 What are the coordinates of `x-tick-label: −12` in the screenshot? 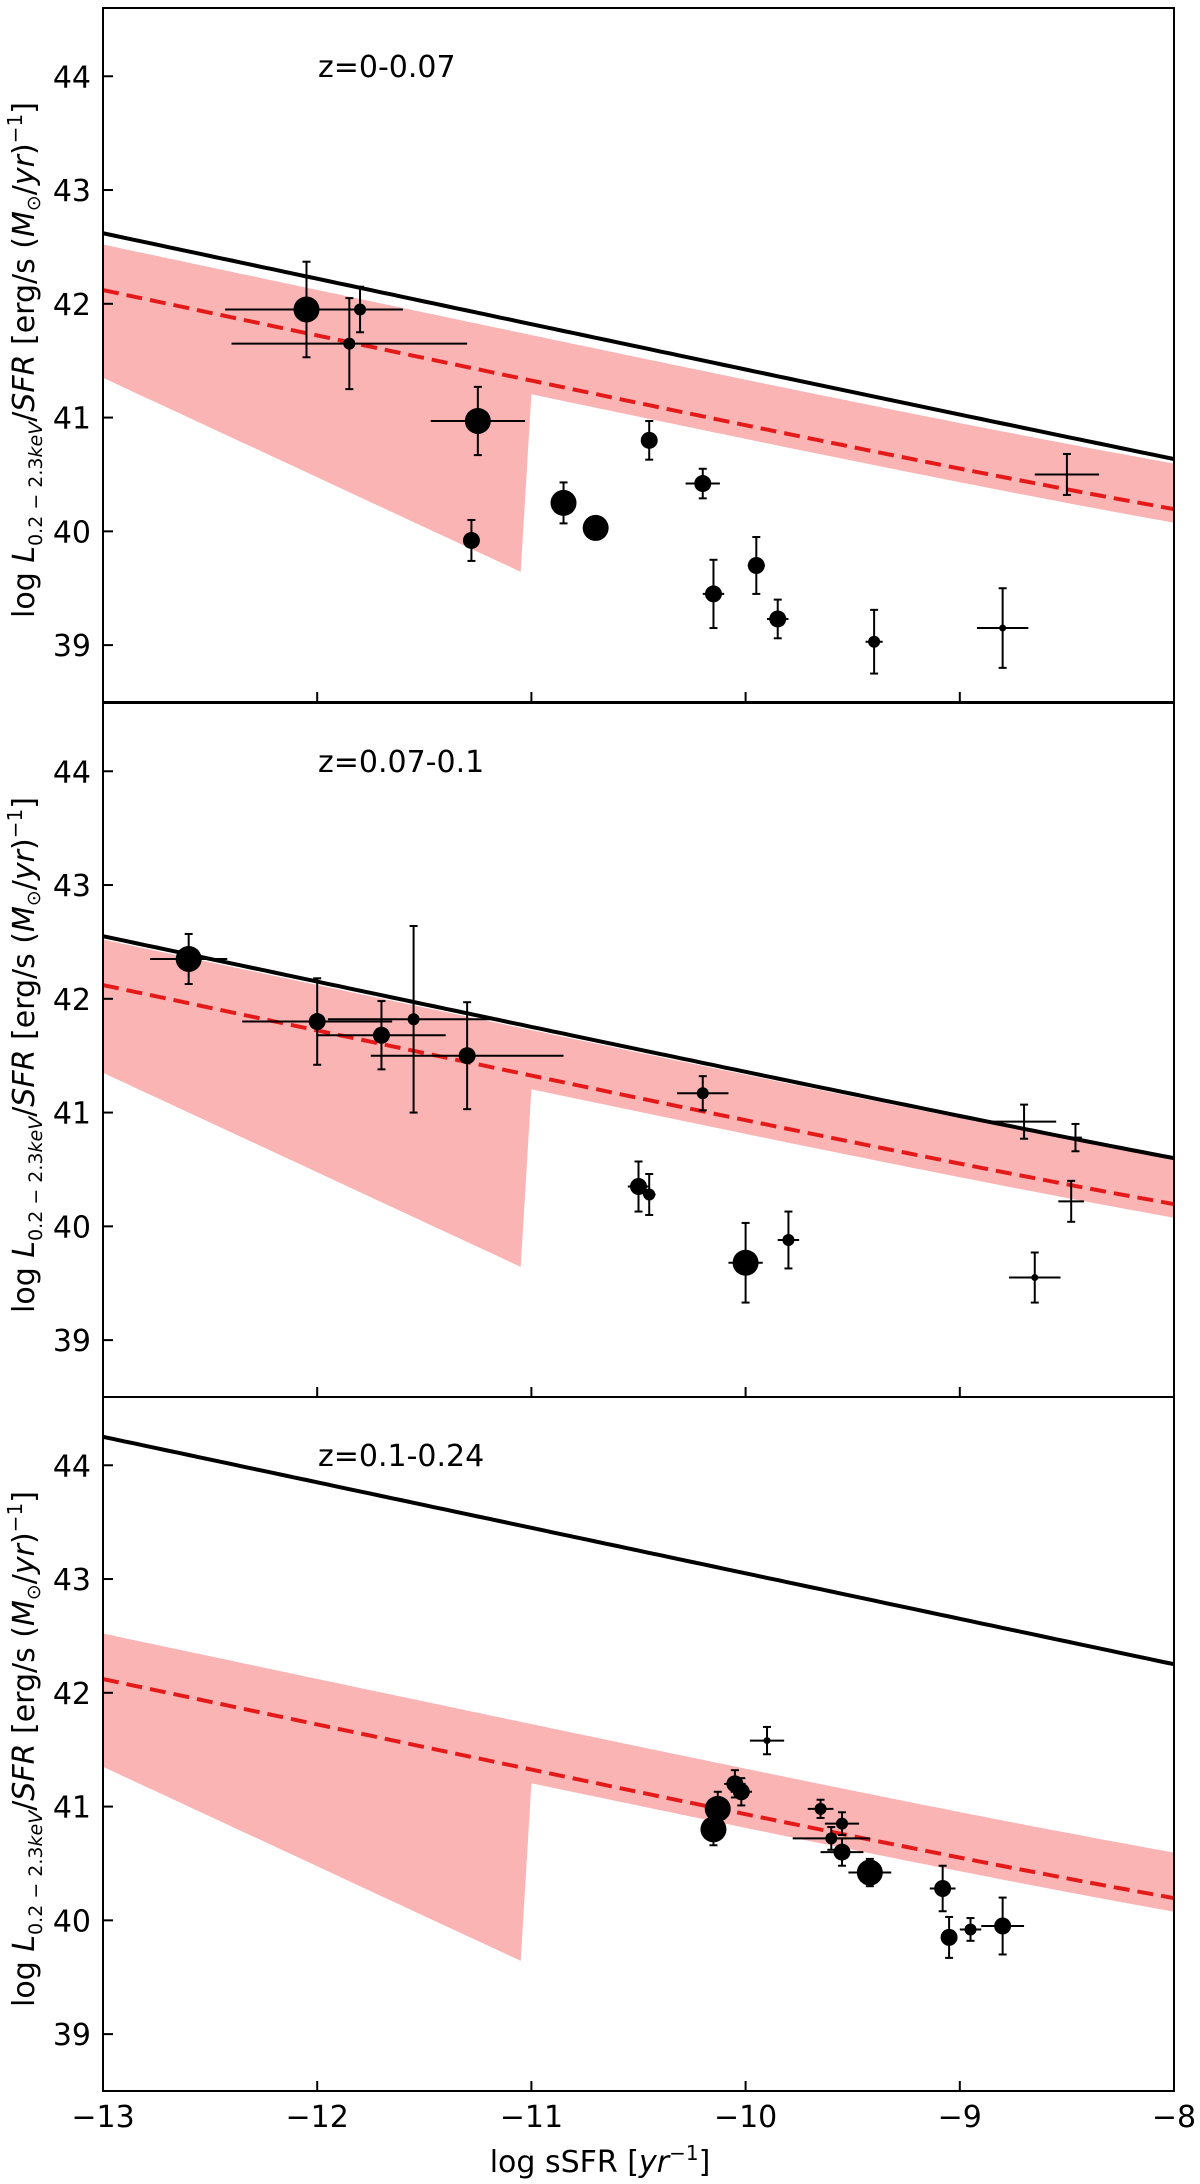 It's located at (317, 2117).